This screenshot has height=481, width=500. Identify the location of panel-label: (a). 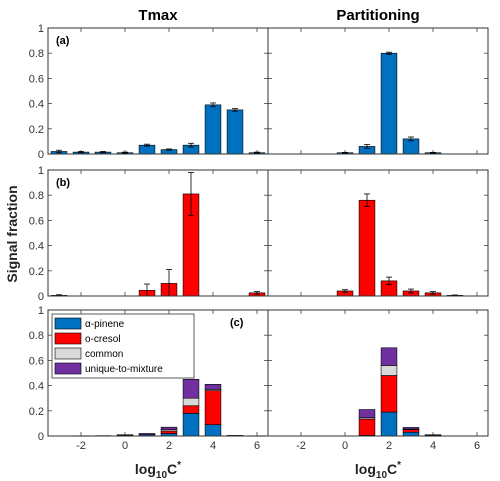
(63, 41).